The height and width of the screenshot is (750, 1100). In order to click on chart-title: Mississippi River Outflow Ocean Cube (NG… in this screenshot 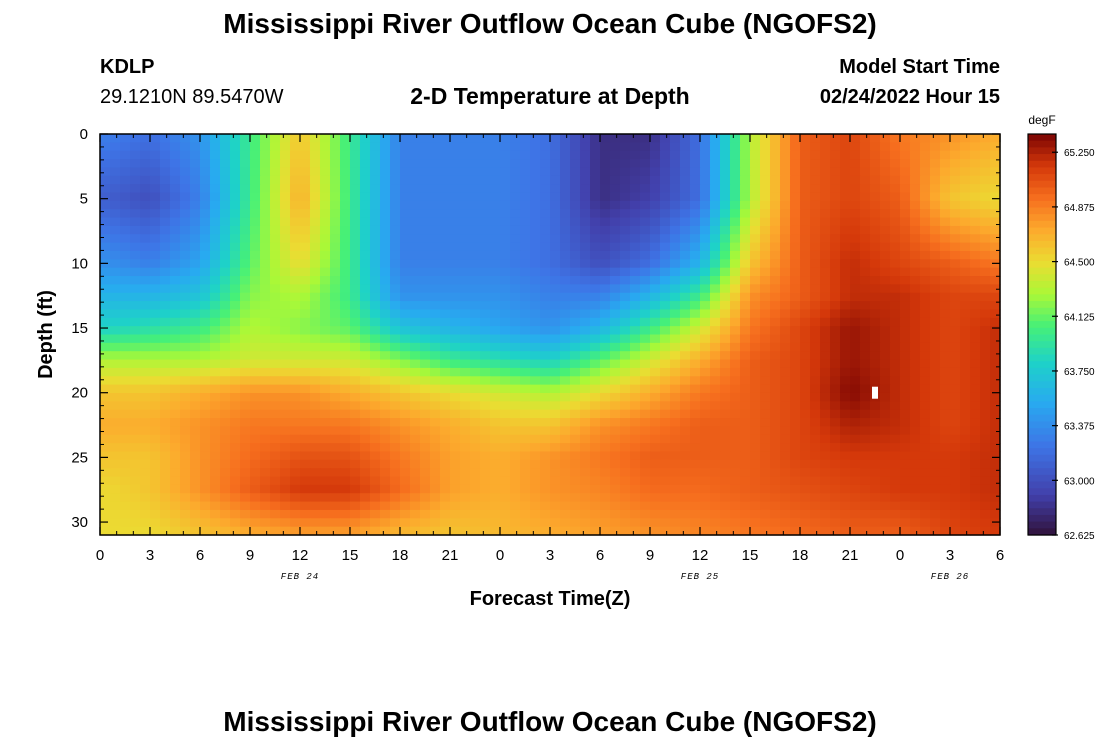, I will do `click(550, 23)`.